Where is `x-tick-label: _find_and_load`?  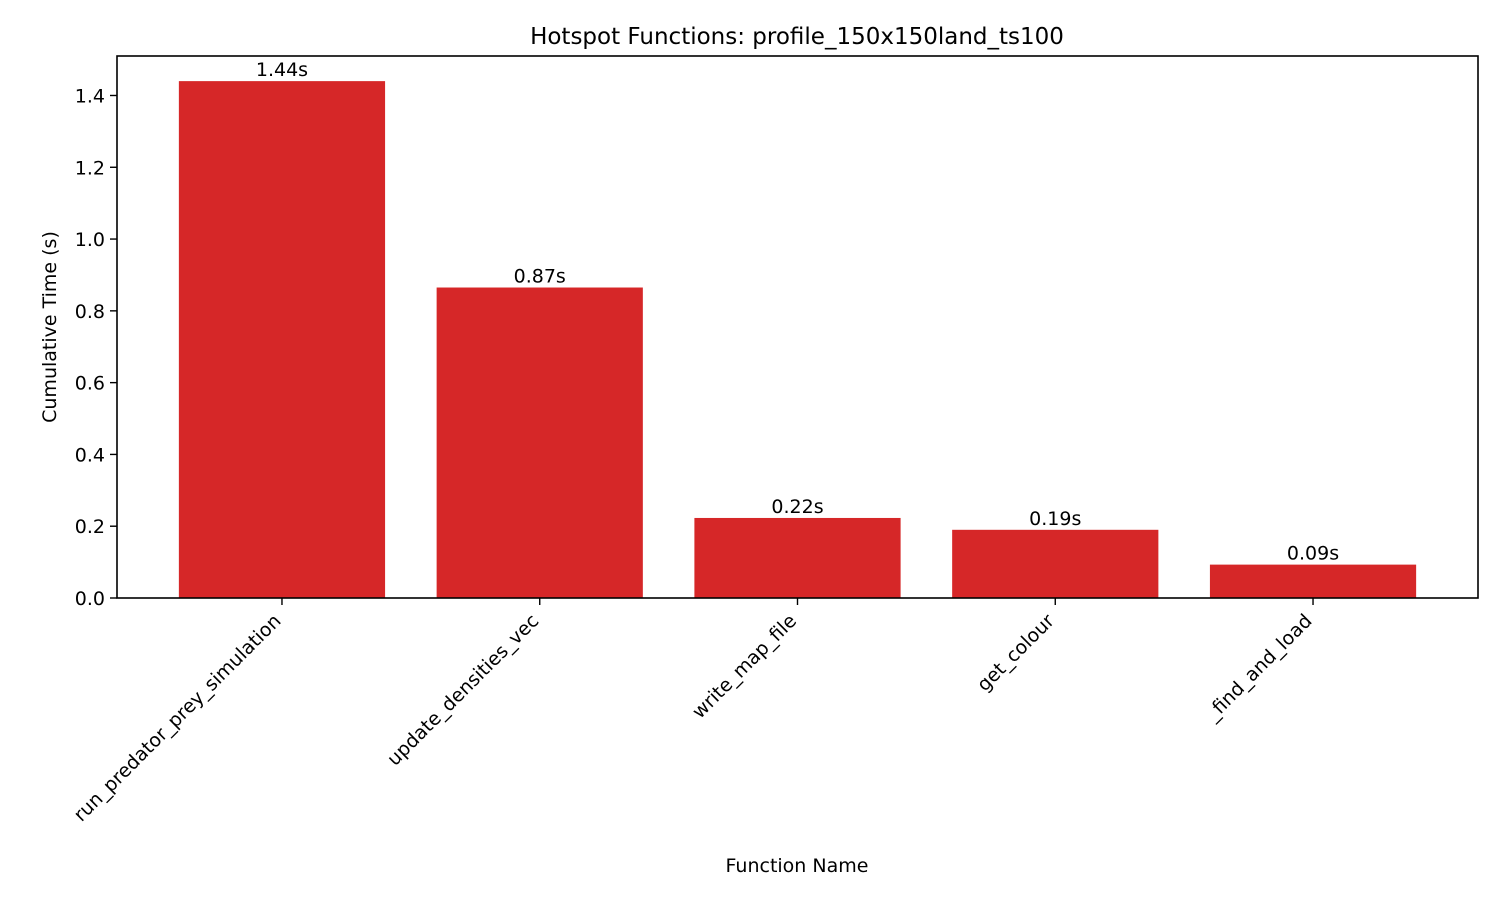
x-tick-label: _find_and_load is located at coordinates (1259, 668).